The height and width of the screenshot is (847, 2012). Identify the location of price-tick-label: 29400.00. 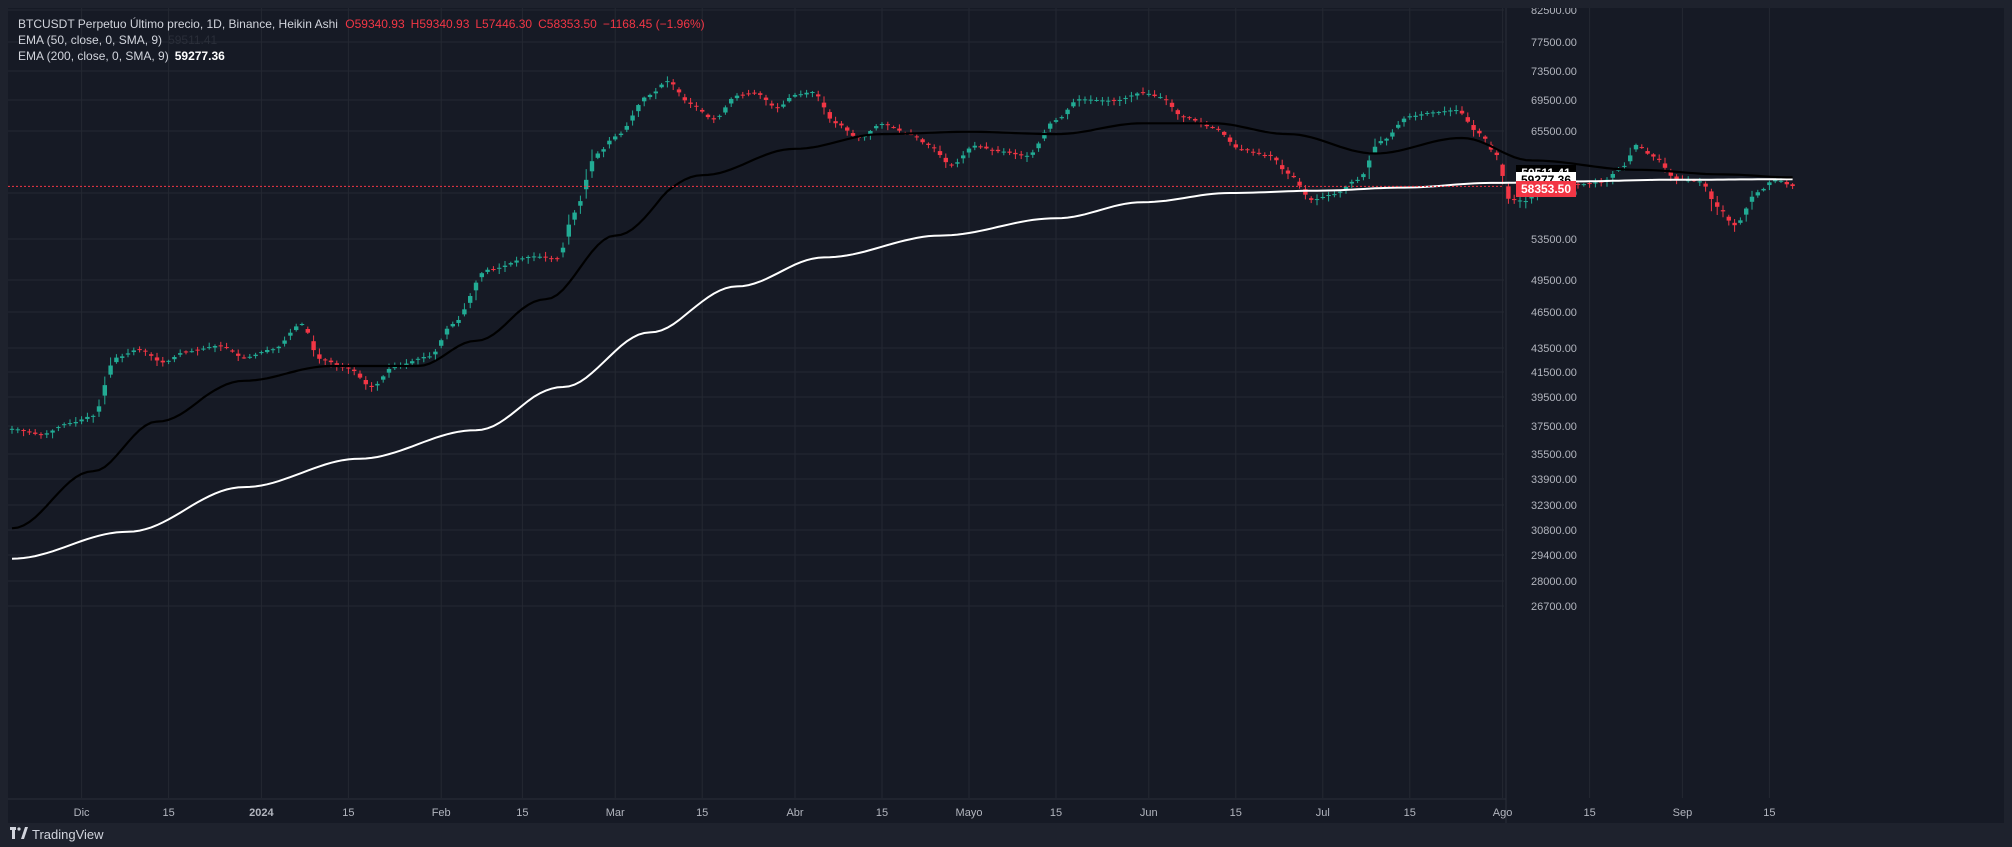
(1554, 556).